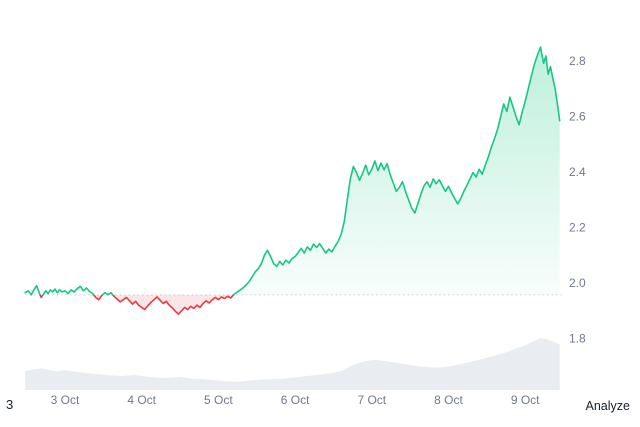 The height and width of the screenshot is (427, 640). What do you see at coordinates (577, 283) in the screenshot?
I see `y-axis-label: 2.0` at bounding box center [577, 283].